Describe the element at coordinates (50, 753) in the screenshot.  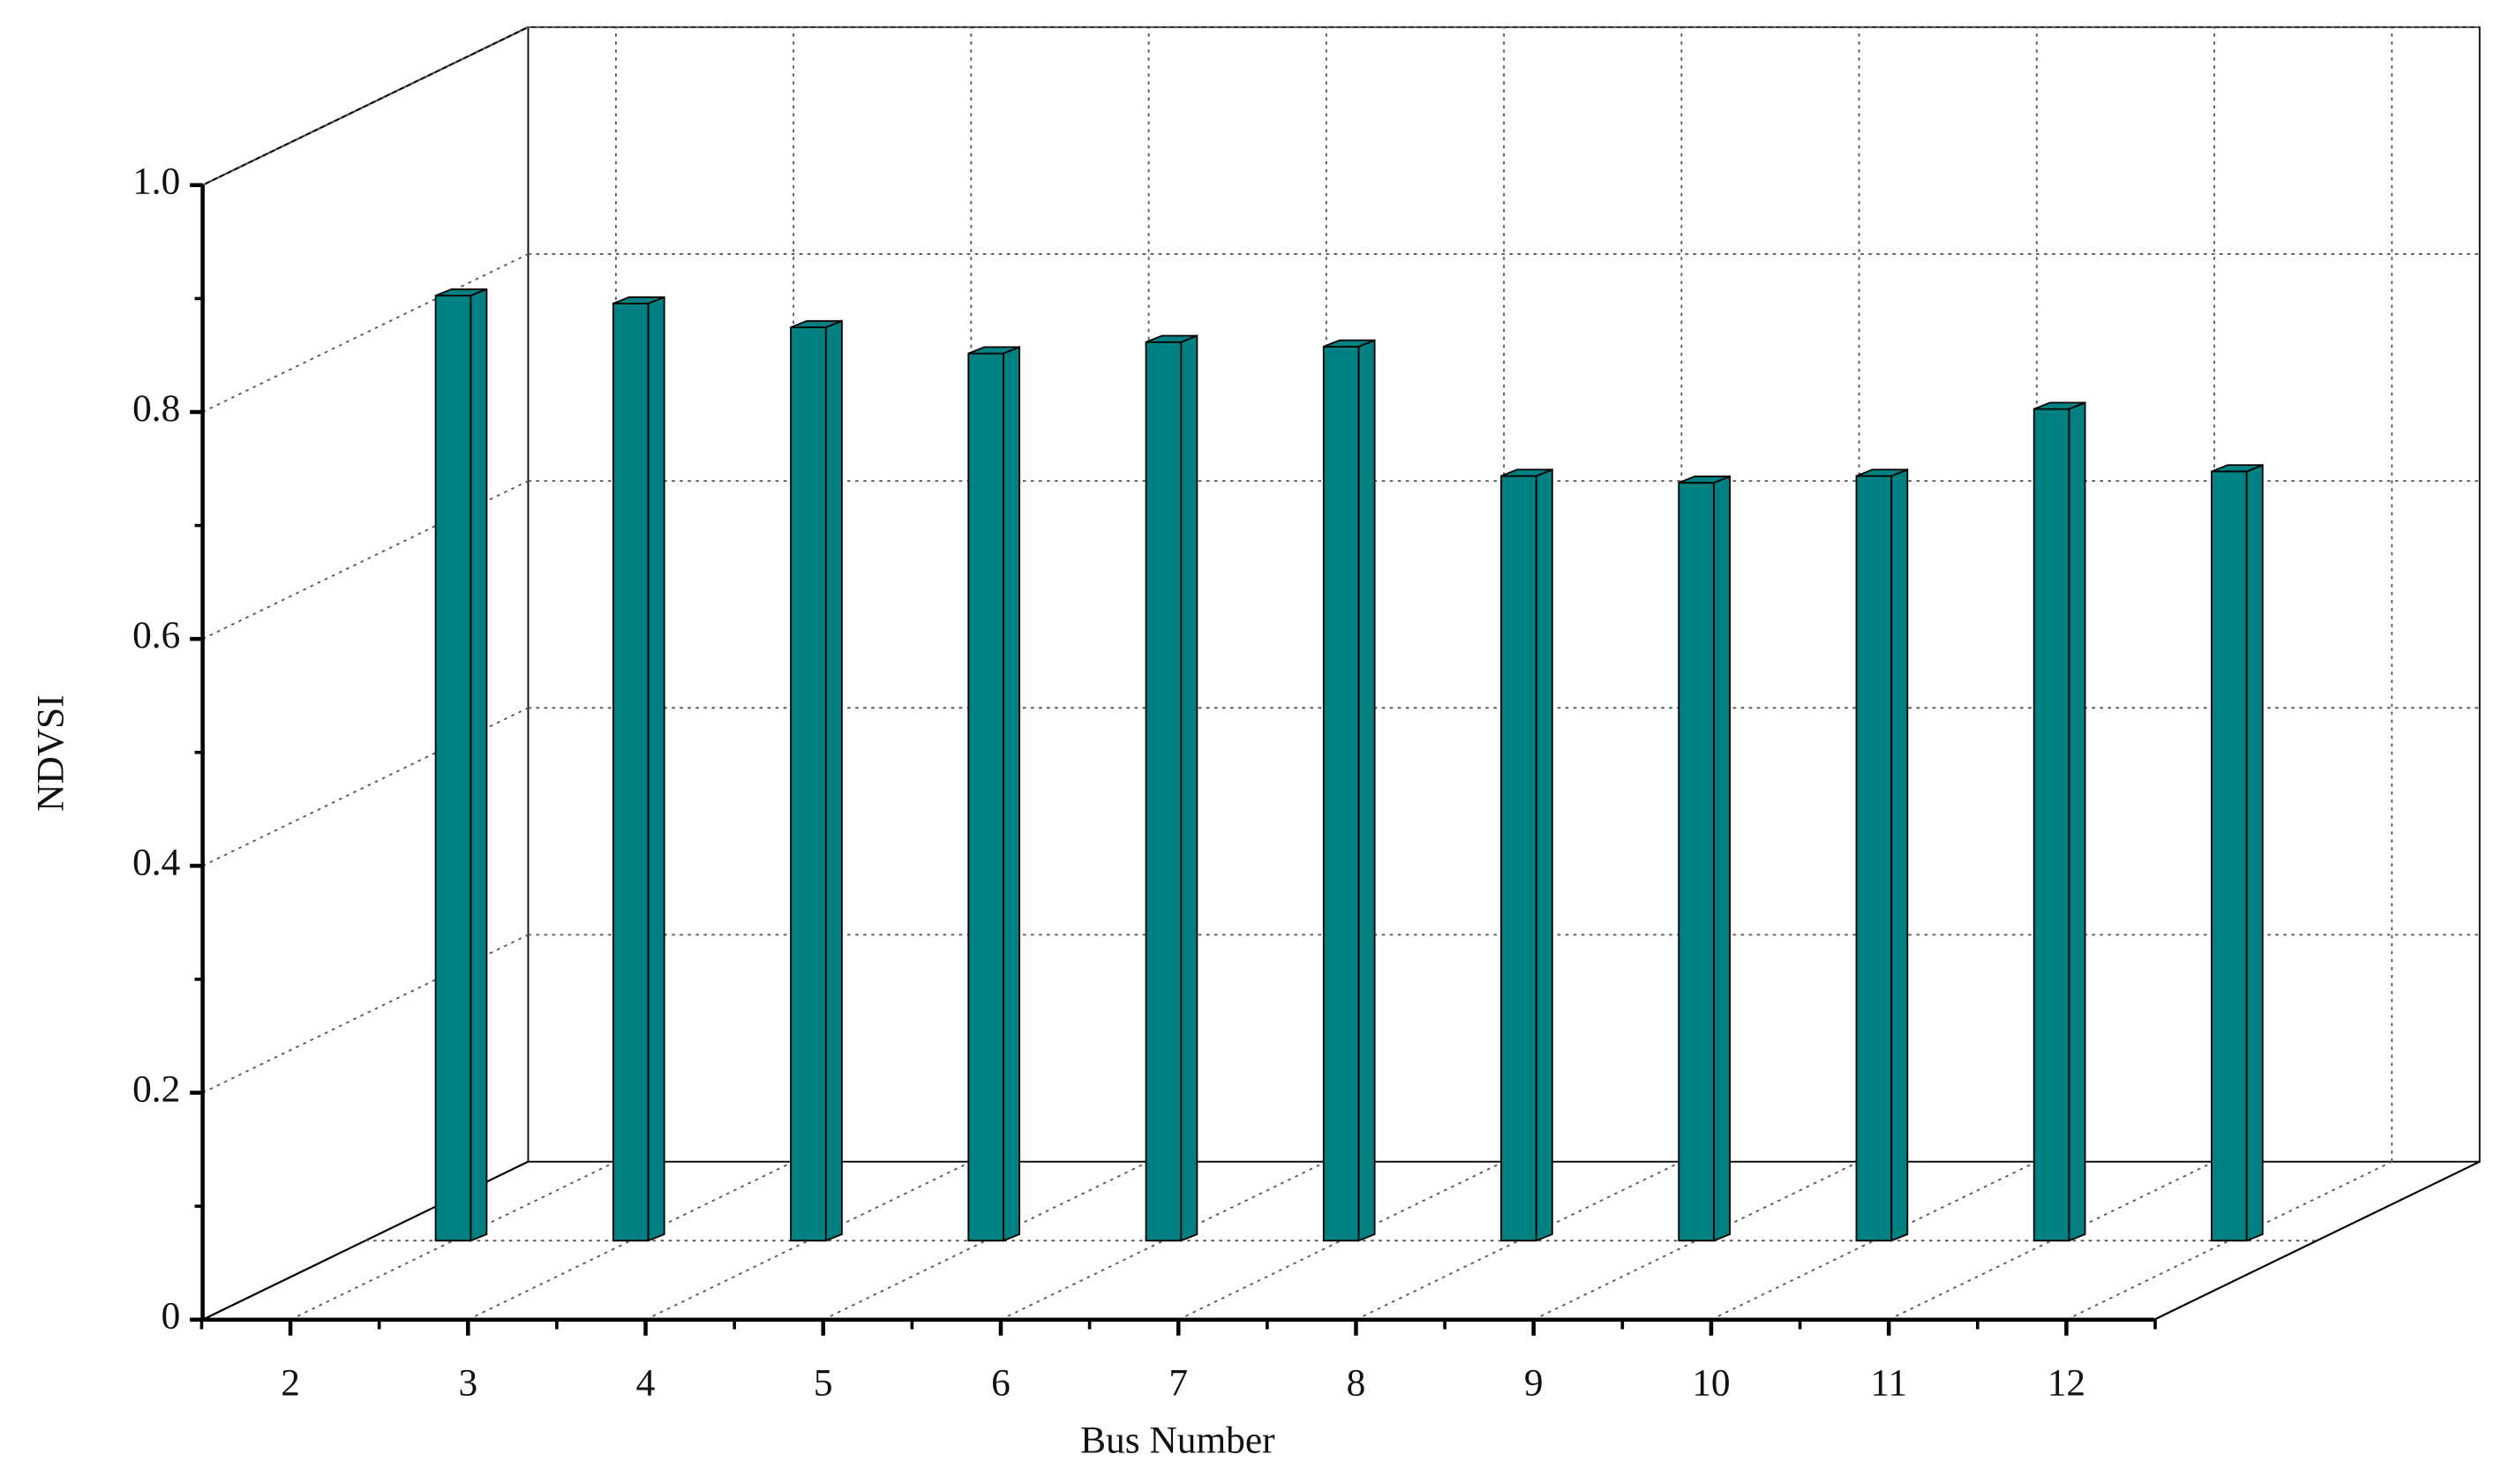
I see `y-axis-label: NDVSI` at that location.